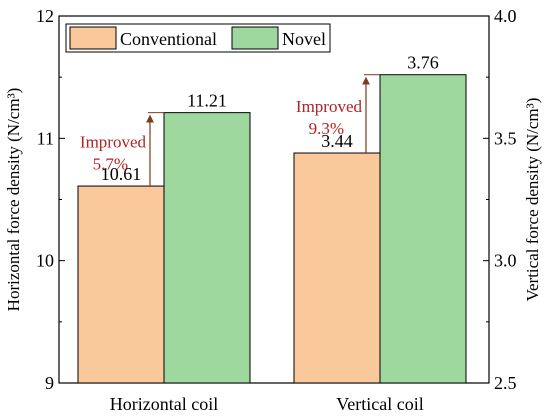  I want to click on annotation-text-1: Improved, so click(113, 141).